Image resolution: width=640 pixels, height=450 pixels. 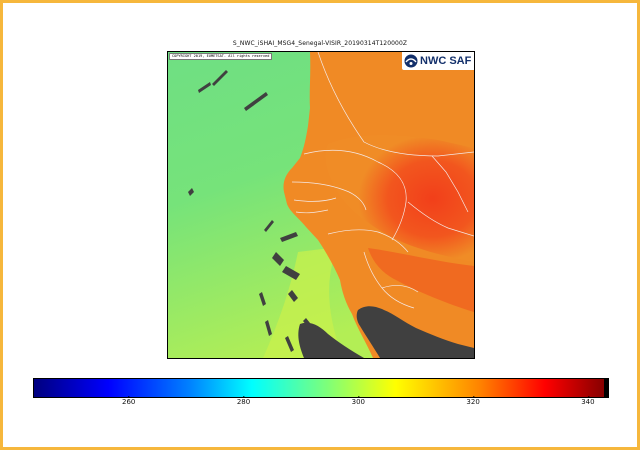 I want to click on colorbar-tick-280: 280, so click(x=243, y=401).